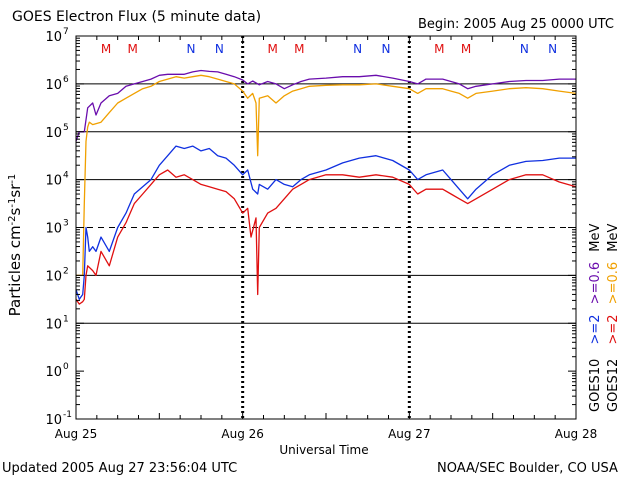 This screenshot has width=640, height=480. What do you see at coordinates (53, 420) in the screenshot?
I see `y-tick-label-1e-1: 10` at bounding box center [53, 420].